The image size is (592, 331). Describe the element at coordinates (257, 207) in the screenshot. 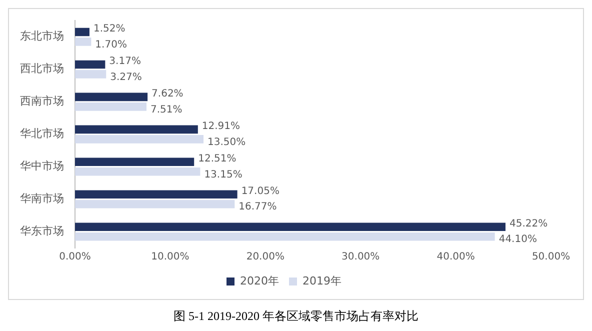

I see `data-label: 16.77%` at that location.